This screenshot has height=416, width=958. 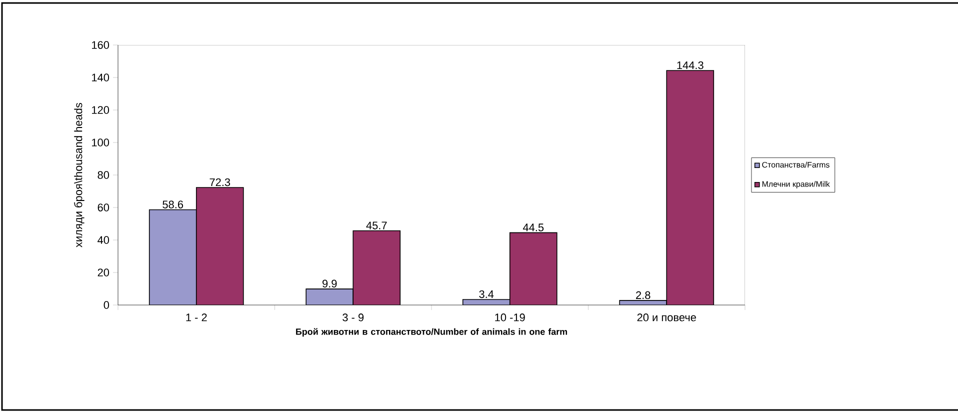 I want to click on data-label: 144.3, so click(x=690, y=65).